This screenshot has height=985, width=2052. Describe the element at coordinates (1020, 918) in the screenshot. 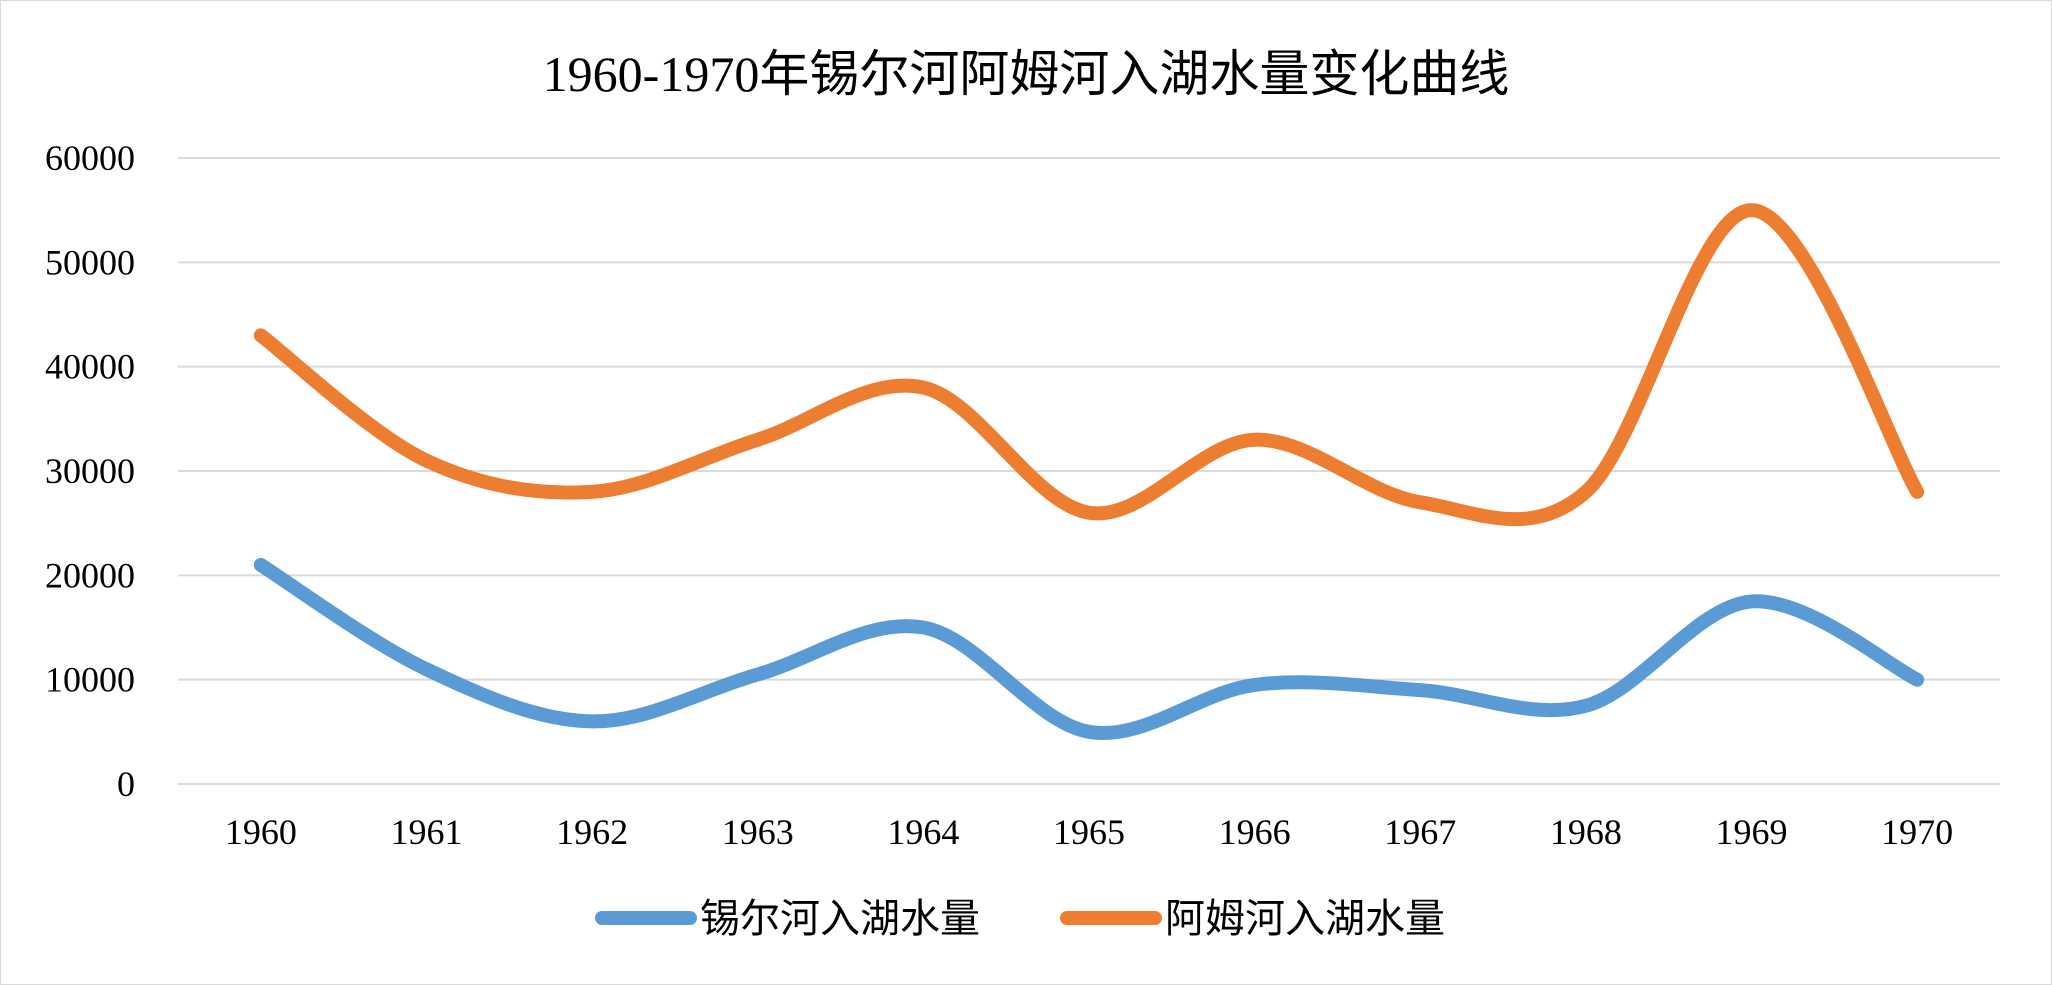

I see `legend: 锡尔河入湖水量 阿姆河入湖水量` at that location.